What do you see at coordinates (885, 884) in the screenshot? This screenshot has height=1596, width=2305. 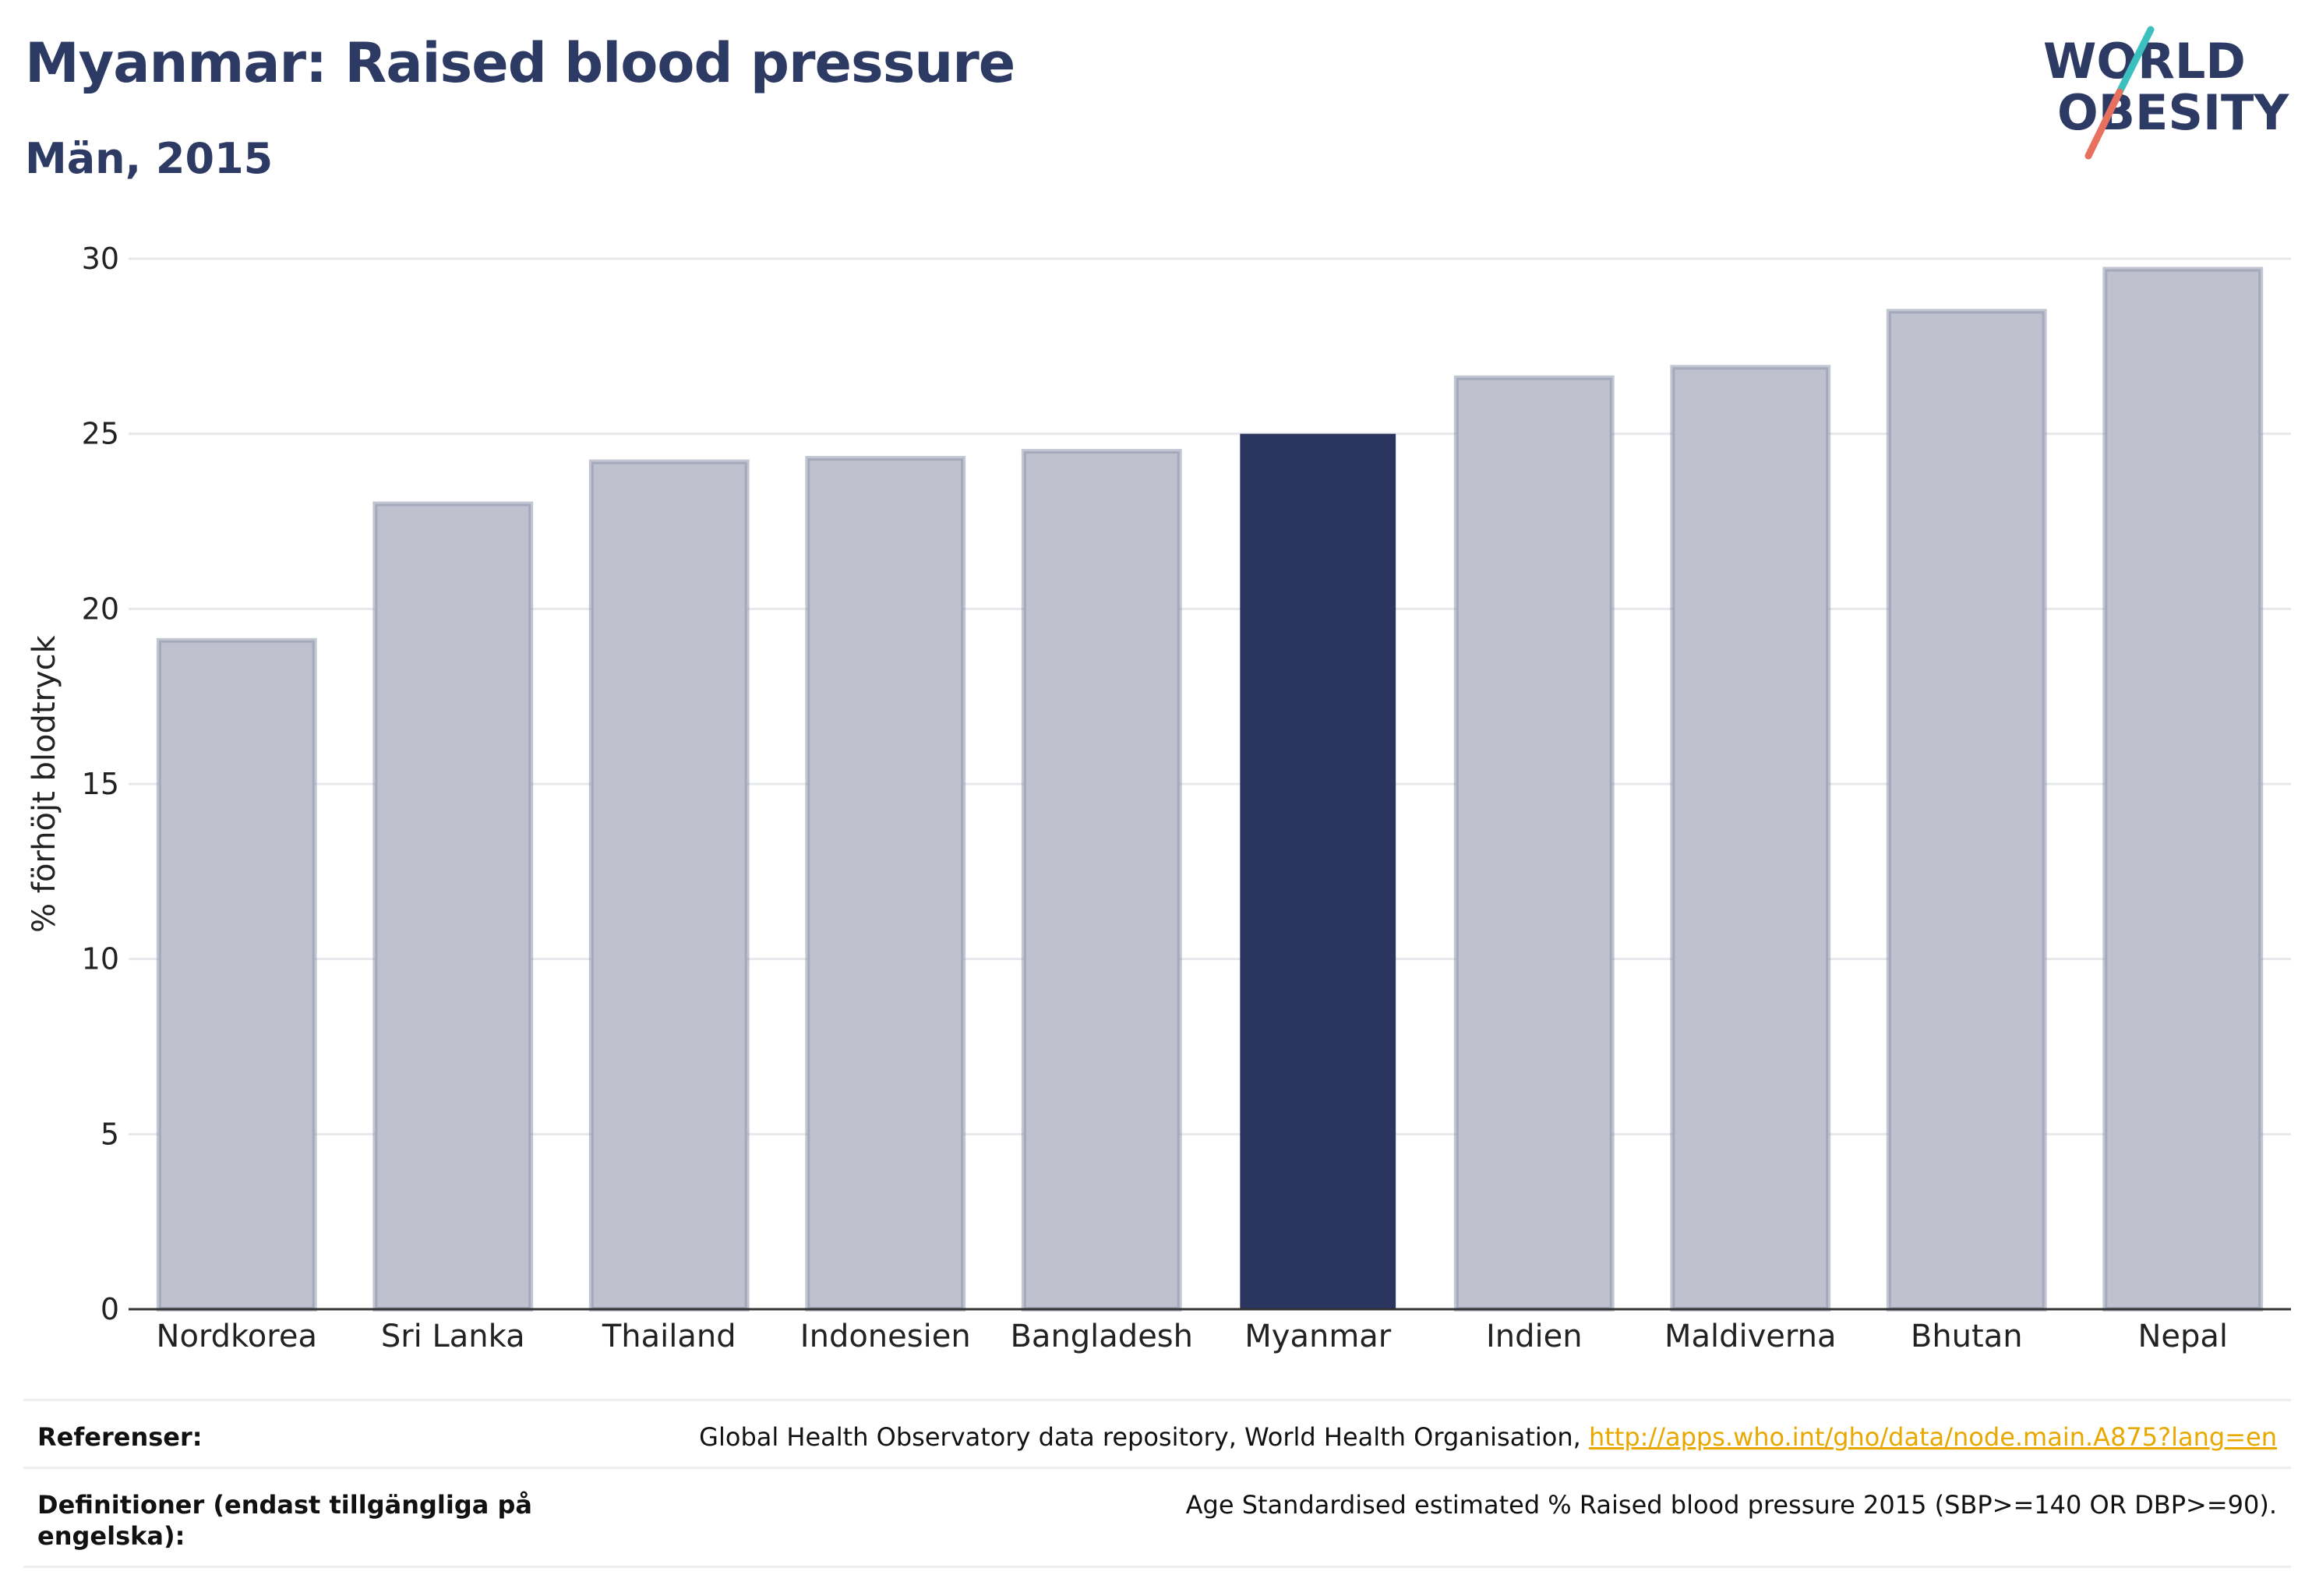 I see `bar-indonesien` at bounding box center [885, 884].